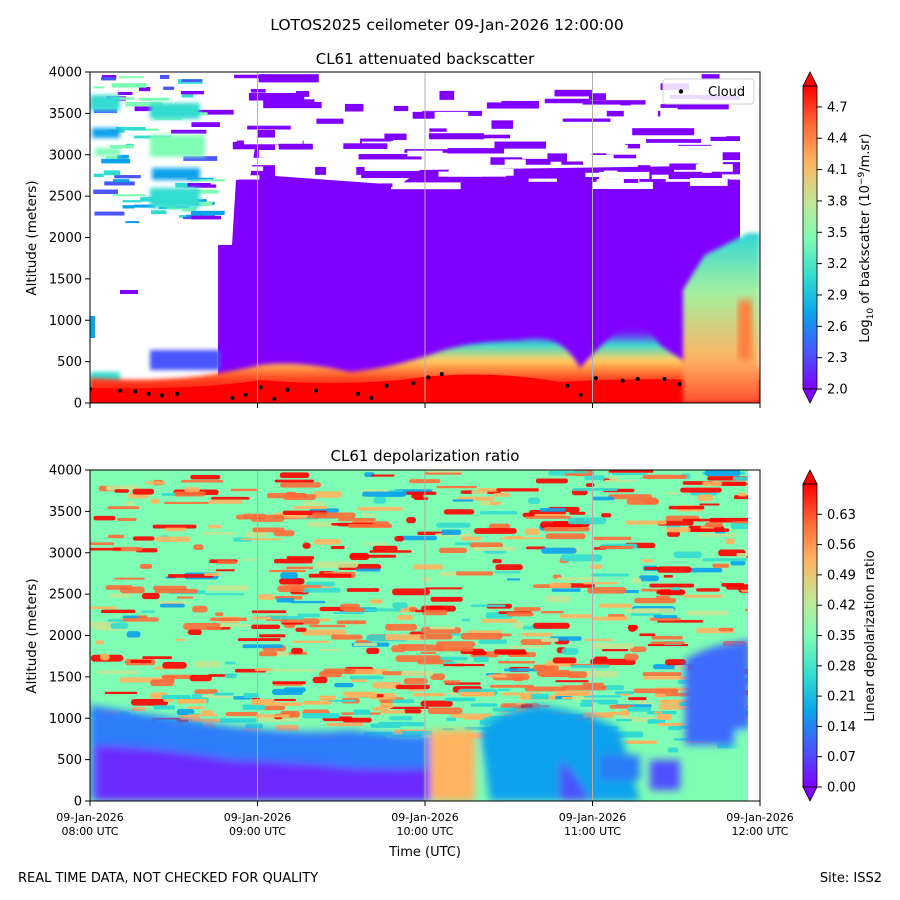  Describe the element at coordinates (65, 512) in the screenshot. I see `y-tick-label: 3500` at that location.